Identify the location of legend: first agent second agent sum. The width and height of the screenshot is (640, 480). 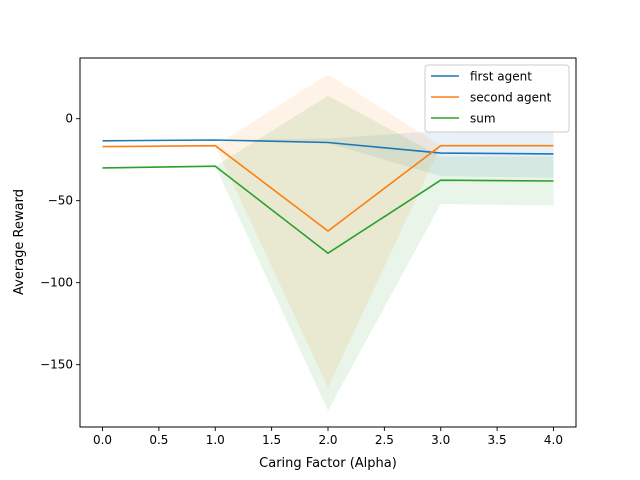
(497, 98).